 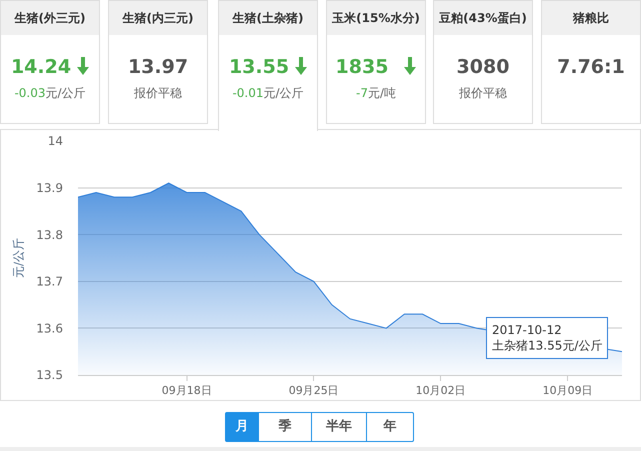 What do you see at coordinates (49, 235) in the screenshot?
I see `y-tick-label: 13.8` at bounding box center [49, 235].